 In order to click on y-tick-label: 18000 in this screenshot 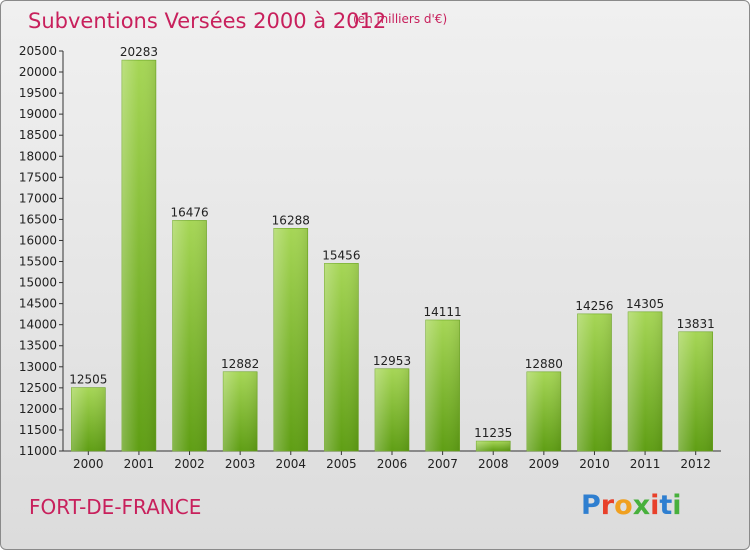, I will do `click(38, 156)`.